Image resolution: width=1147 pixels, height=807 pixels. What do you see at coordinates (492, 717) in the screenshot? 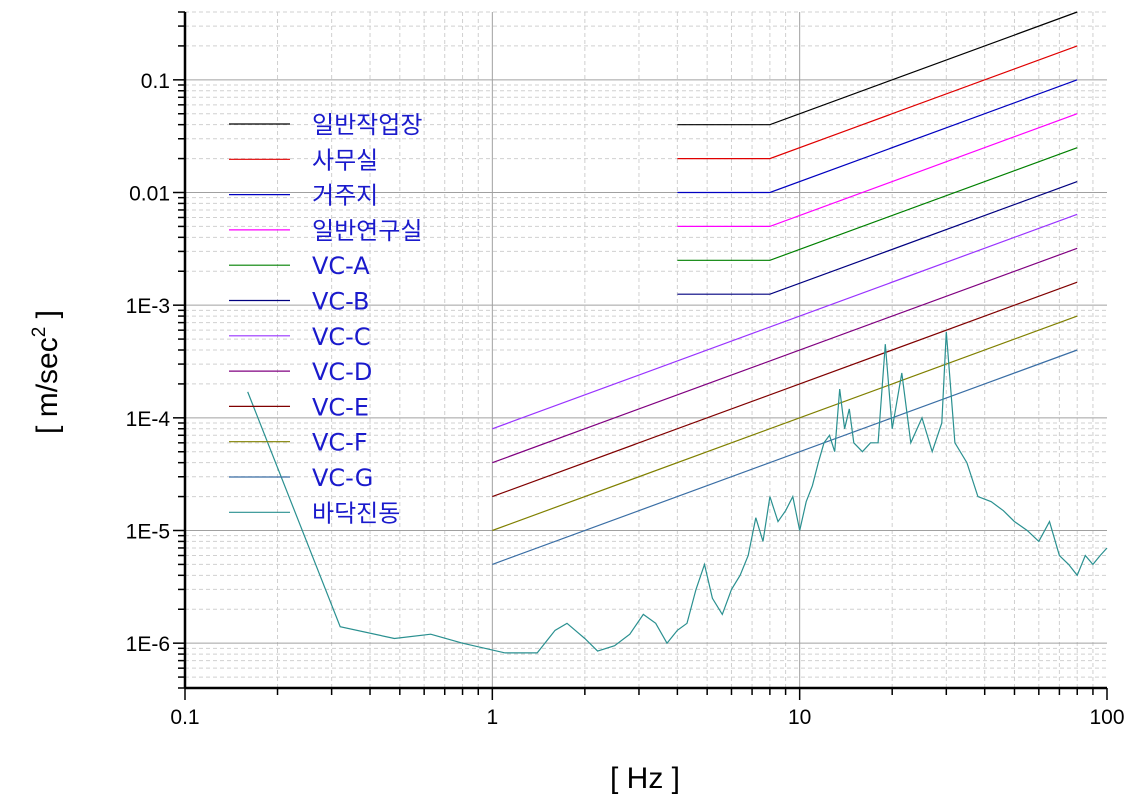
I see `x-tick-label: 1` at bounding box center [492, 717].